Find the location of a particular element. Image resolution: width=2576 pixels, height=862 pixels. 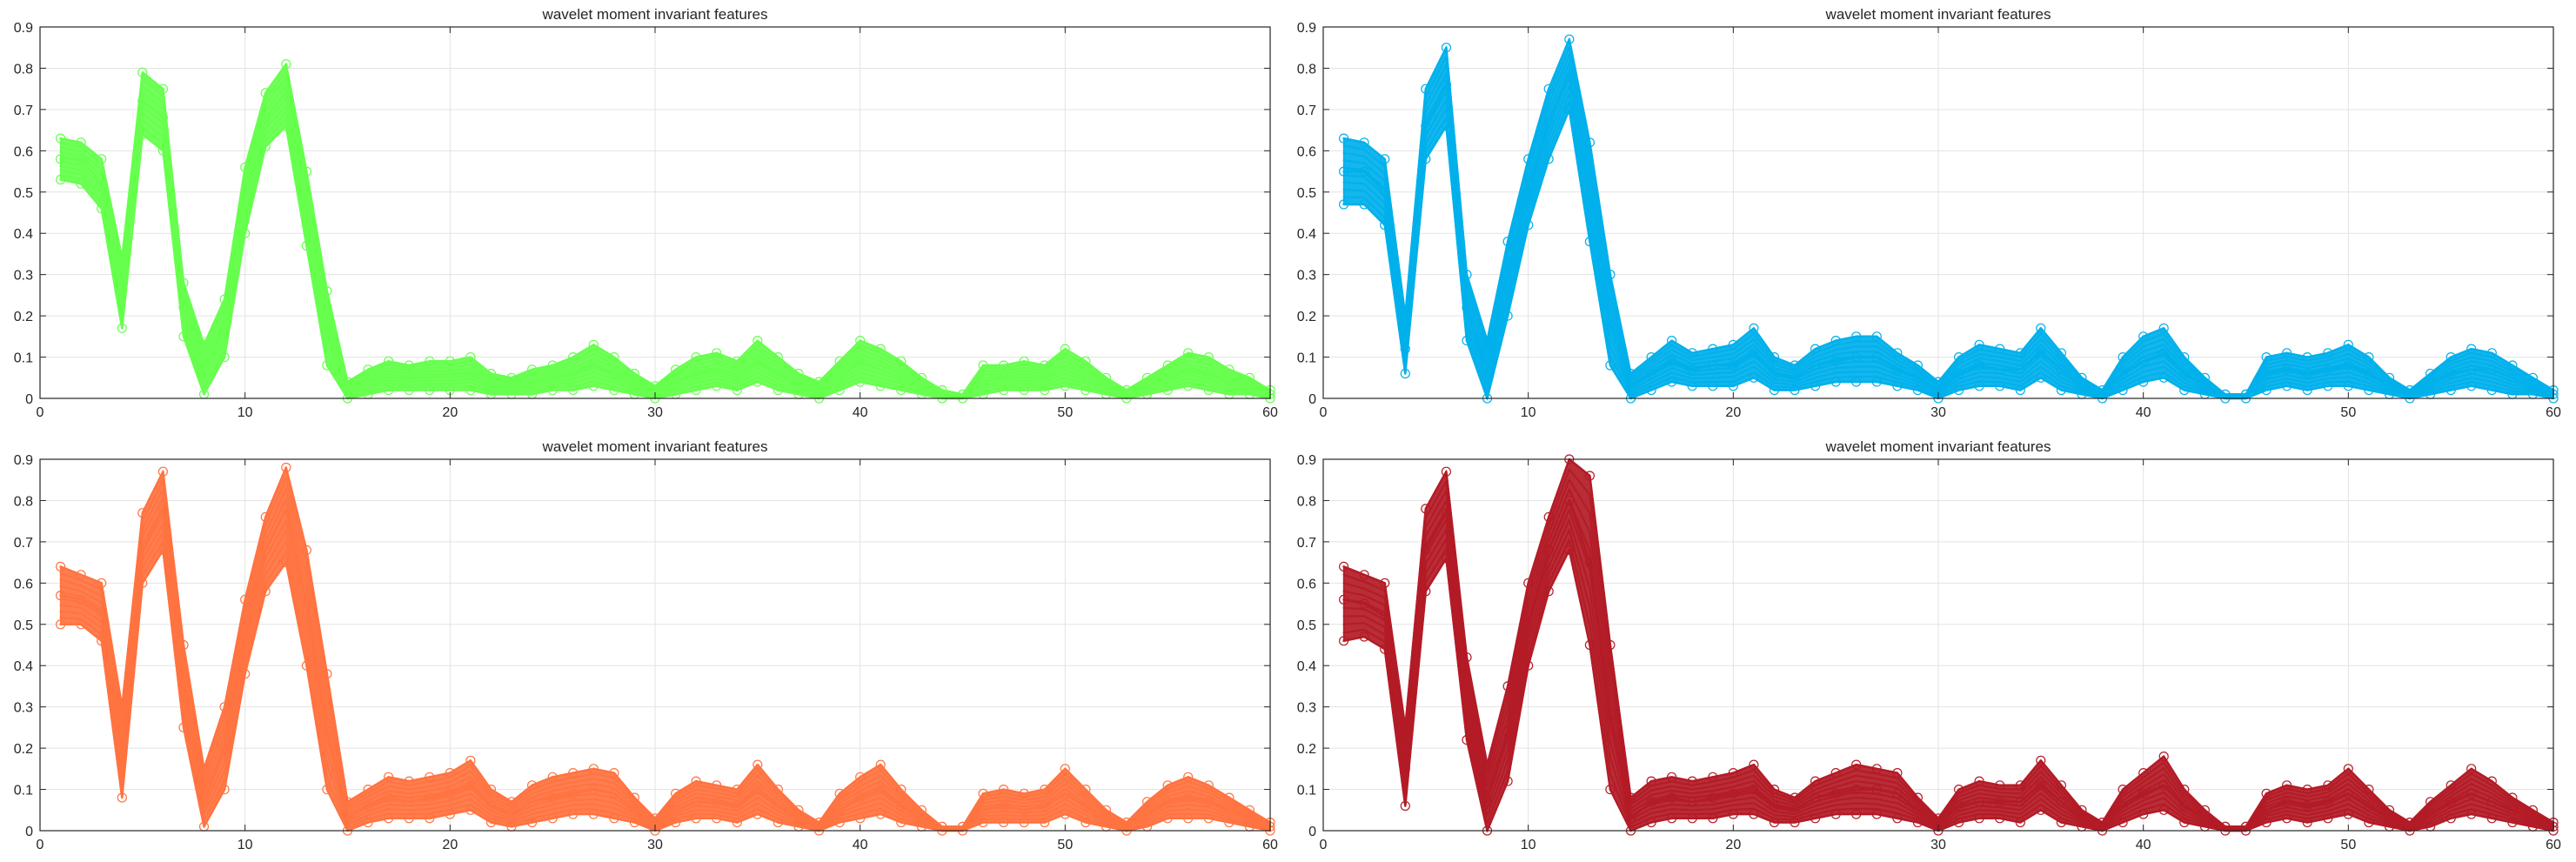

x-tick-label: 30 is located at coordinates (655, 845).